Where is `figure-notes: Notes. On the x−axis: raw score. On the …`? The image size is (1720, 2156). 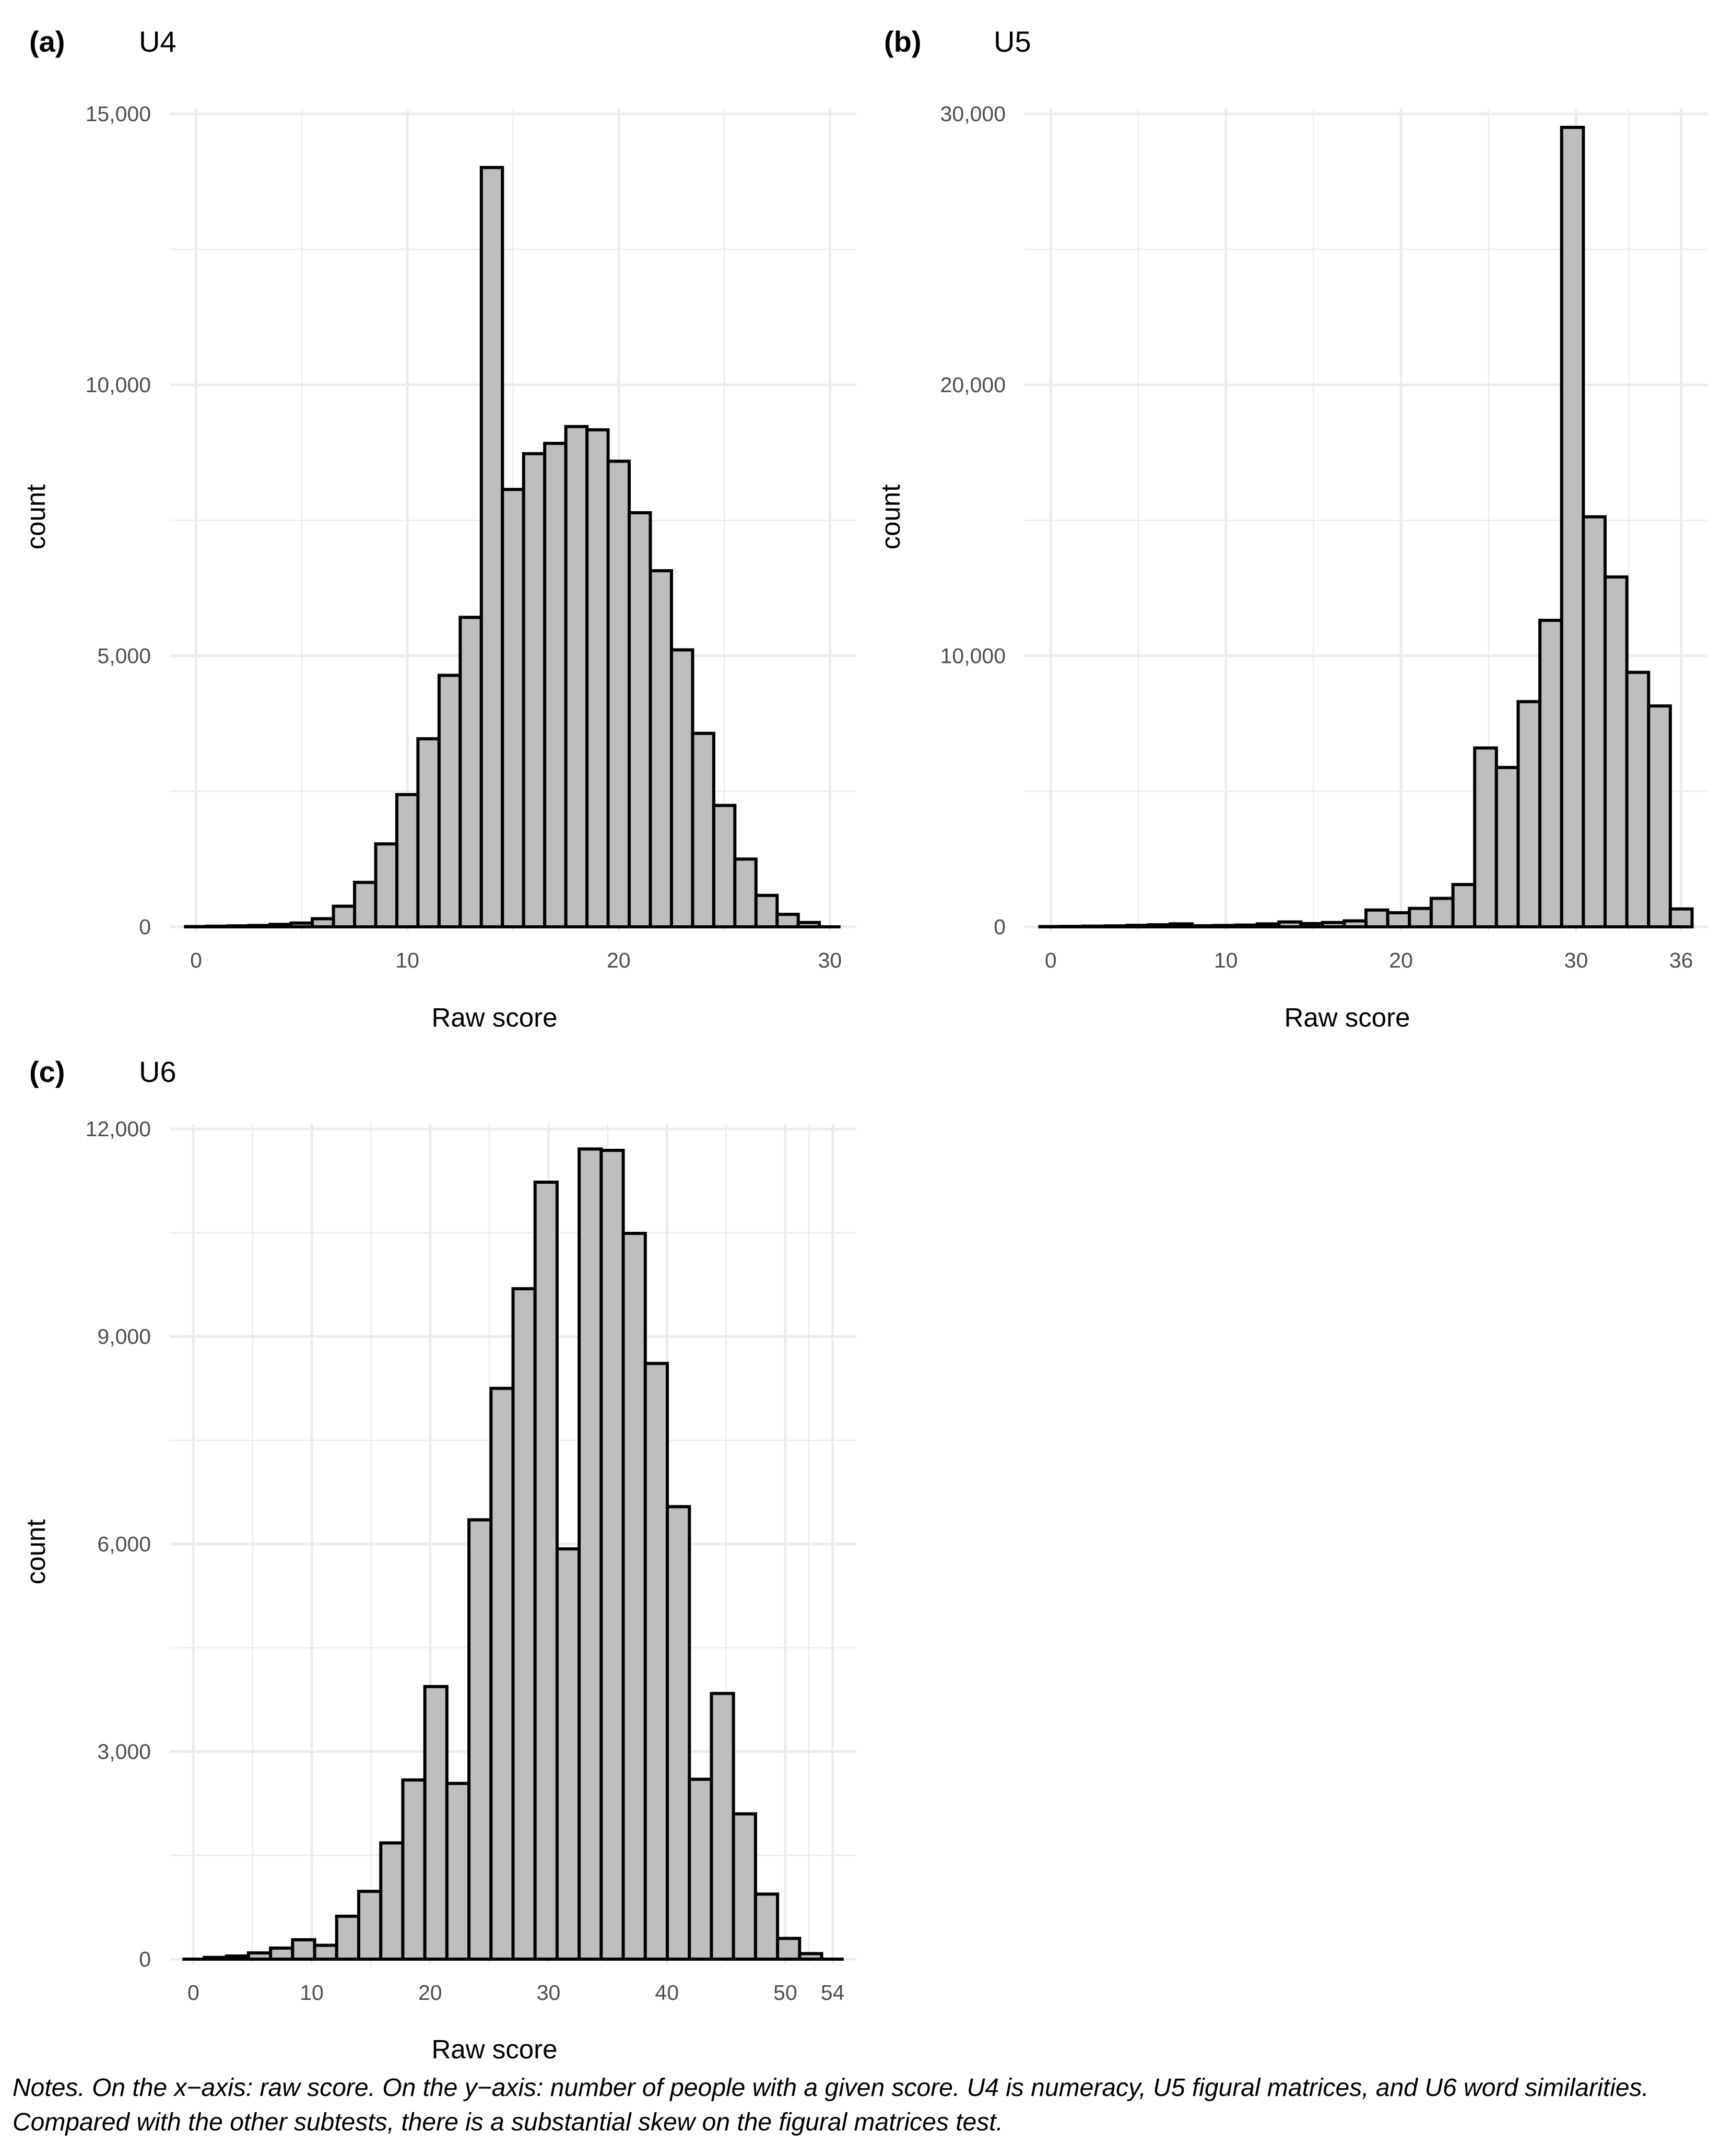 figure-notes: Notes. On the x−axis: raw score. On the … is located at coordinates (831, 2105).